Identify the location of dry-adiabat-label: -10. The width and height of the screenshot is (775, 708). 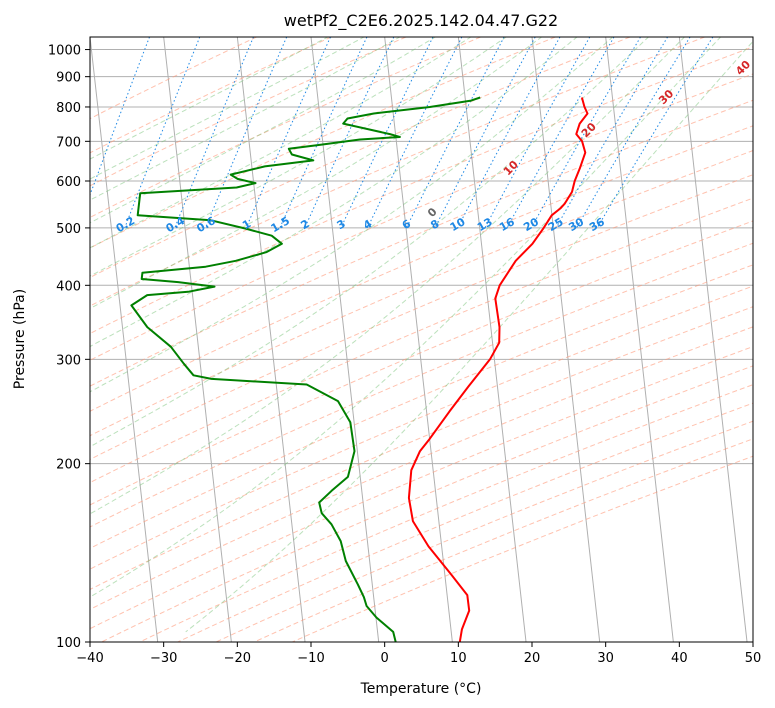
(27, 217).